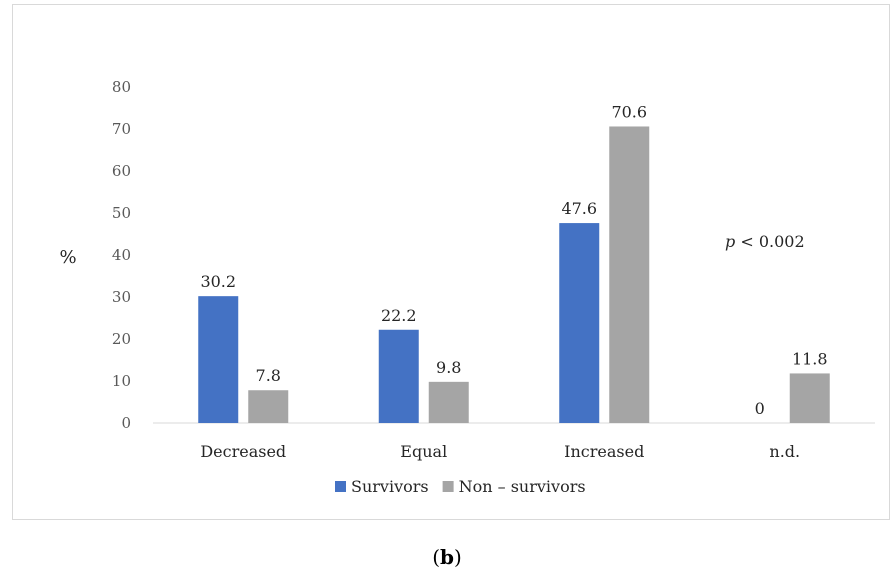  Describe the element at coordinates (522, 486) in the screenshot. I see `legend-label: Non – survivors` at that location.